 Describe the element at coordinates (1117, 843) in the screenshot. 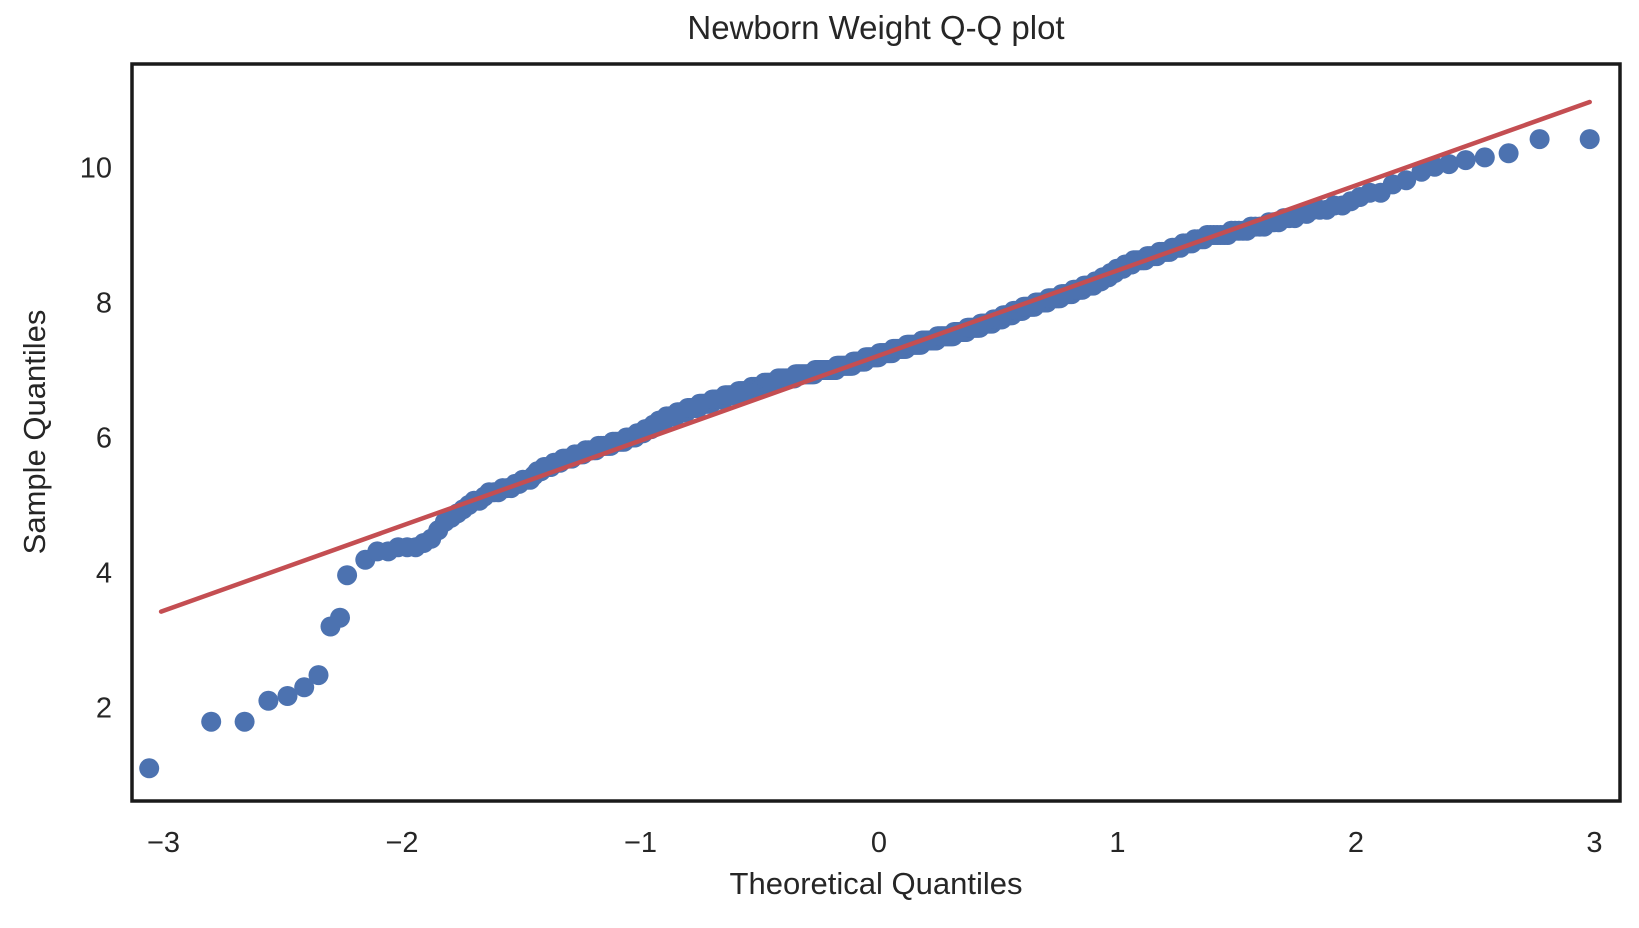

I see `x-tick-label: 1` at that location.